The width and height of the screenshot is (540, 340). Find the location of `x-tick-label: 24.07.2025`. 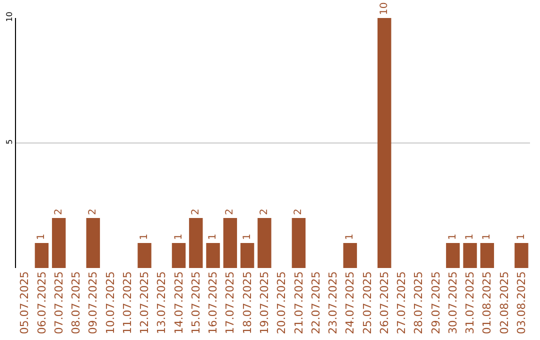

x-tick-label: 24.07.2025 is located at coordinates (350, 302).